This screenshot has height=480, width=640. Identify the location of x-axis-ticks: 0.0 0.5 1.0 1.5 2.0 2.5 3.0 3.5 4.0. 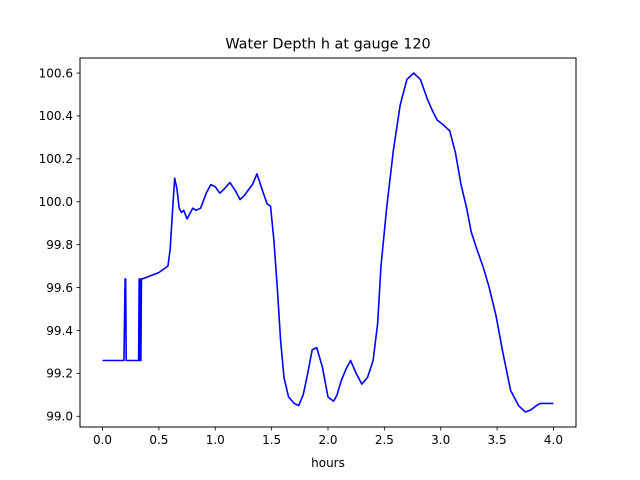
(328, 437).